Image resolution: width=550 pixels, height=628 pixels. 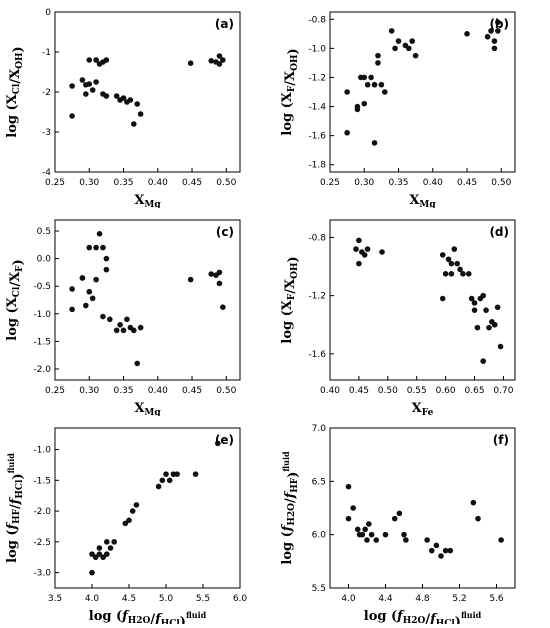 What do you see at coordinates (42, 451) in the screenshot?
I see `y-tick-label: -1.0` at bounding box center [42, 451].